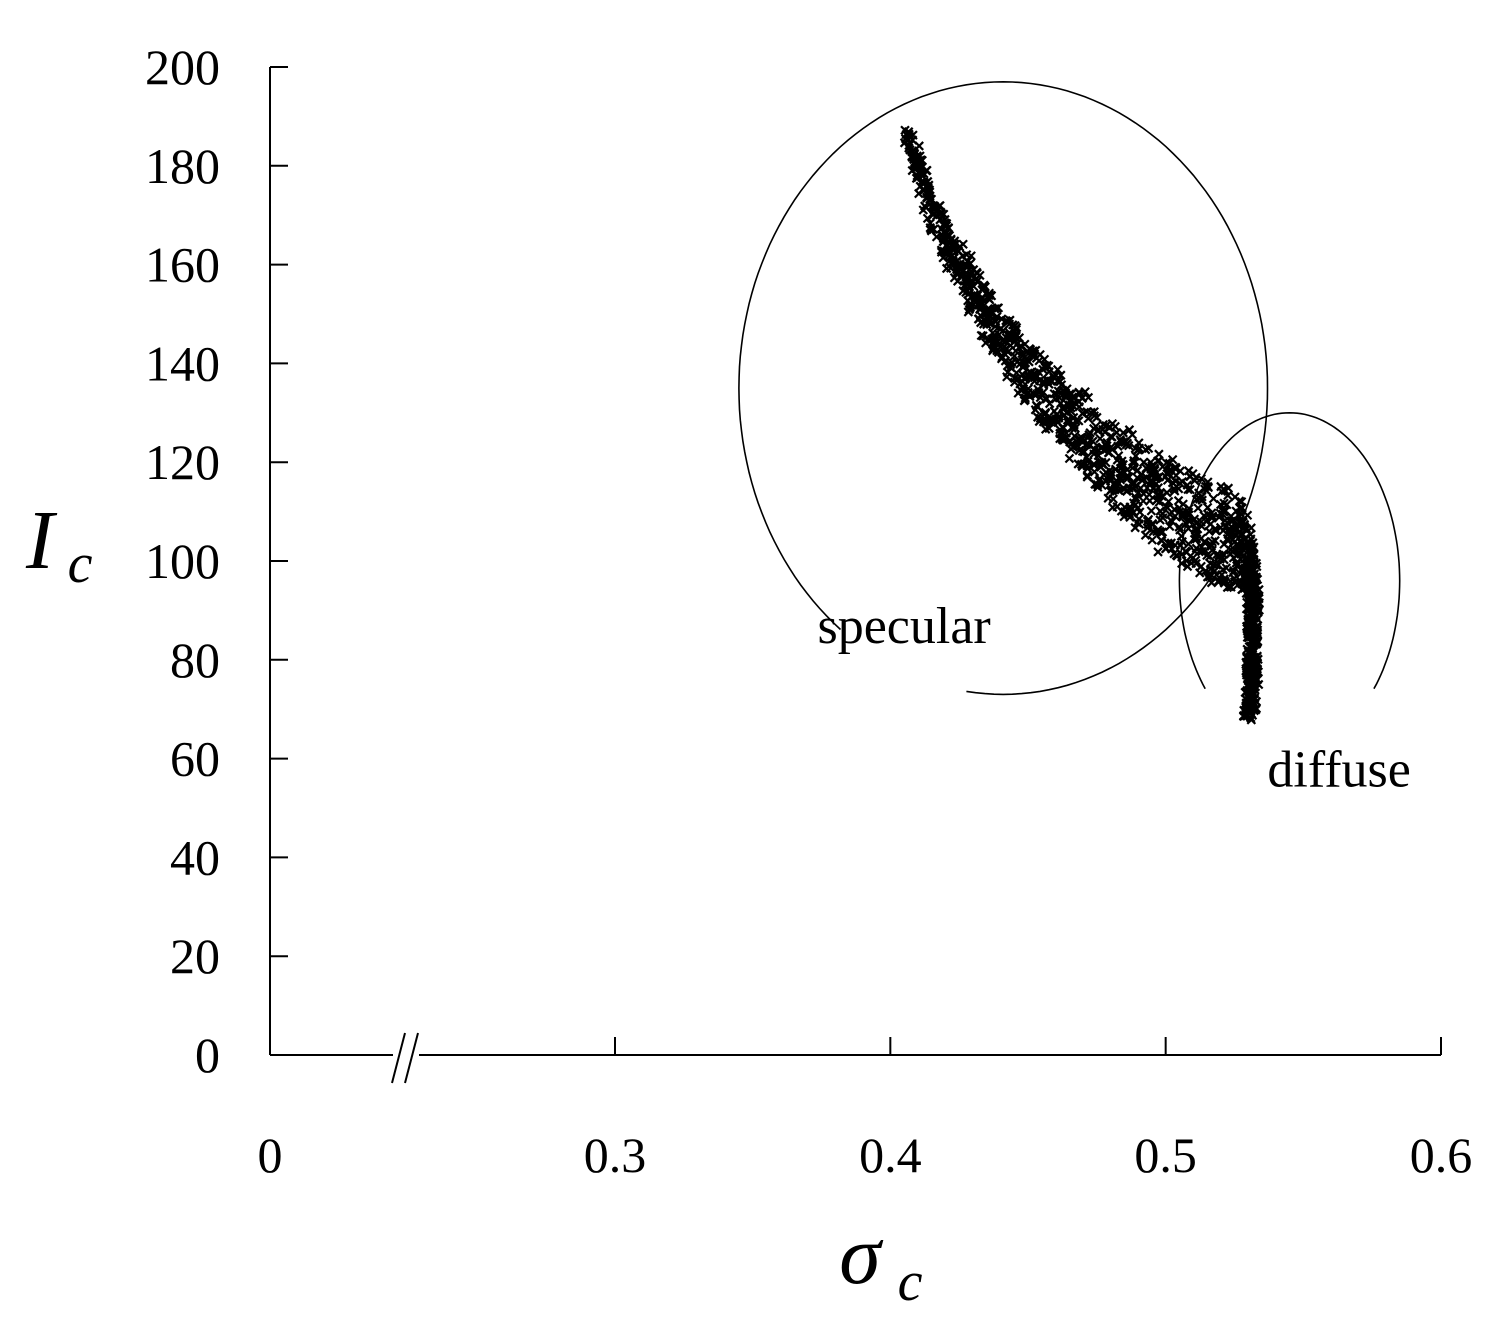  What do you see at coordinates (195, 857) in the screenshot?
I see `y-tick-label: 40` at bounding box center [195, 857].